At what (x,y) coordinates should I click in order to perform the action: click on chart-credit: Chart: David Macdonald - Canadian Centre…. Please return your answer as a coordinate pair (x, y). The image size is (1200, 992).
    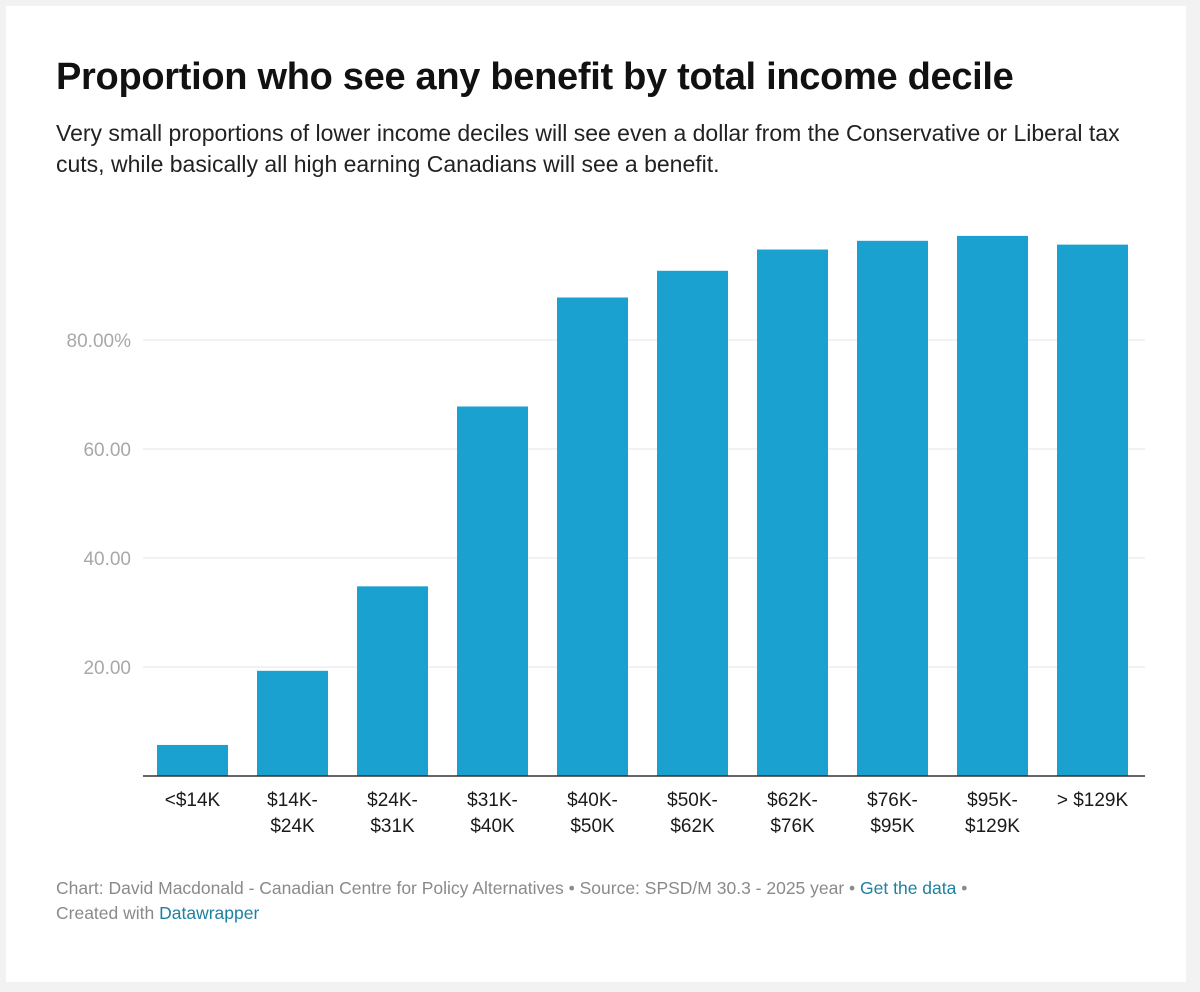
    Looking at the image, I should click on (310, 888).